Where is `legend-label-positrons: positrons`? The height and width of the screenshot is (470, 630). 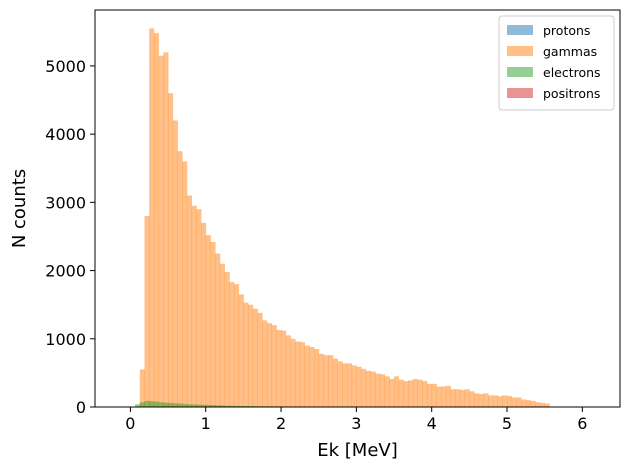
legend-label-positrons: positrons is located at coordinates (571, 93).